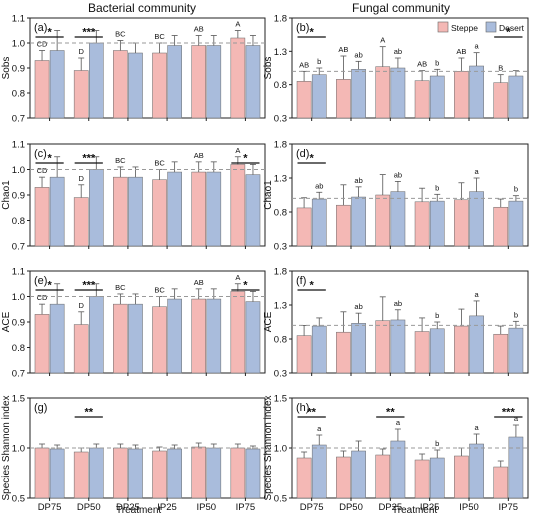 The width and height of the screenshot is (550, 523). I want to click on x-tick-label: IP25, so click(430, 507).